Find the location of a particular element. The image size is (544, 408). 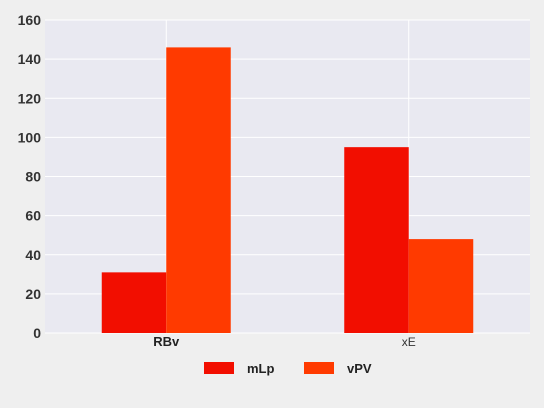

y-tick-label: 120 is located at coordinates (30, 98).